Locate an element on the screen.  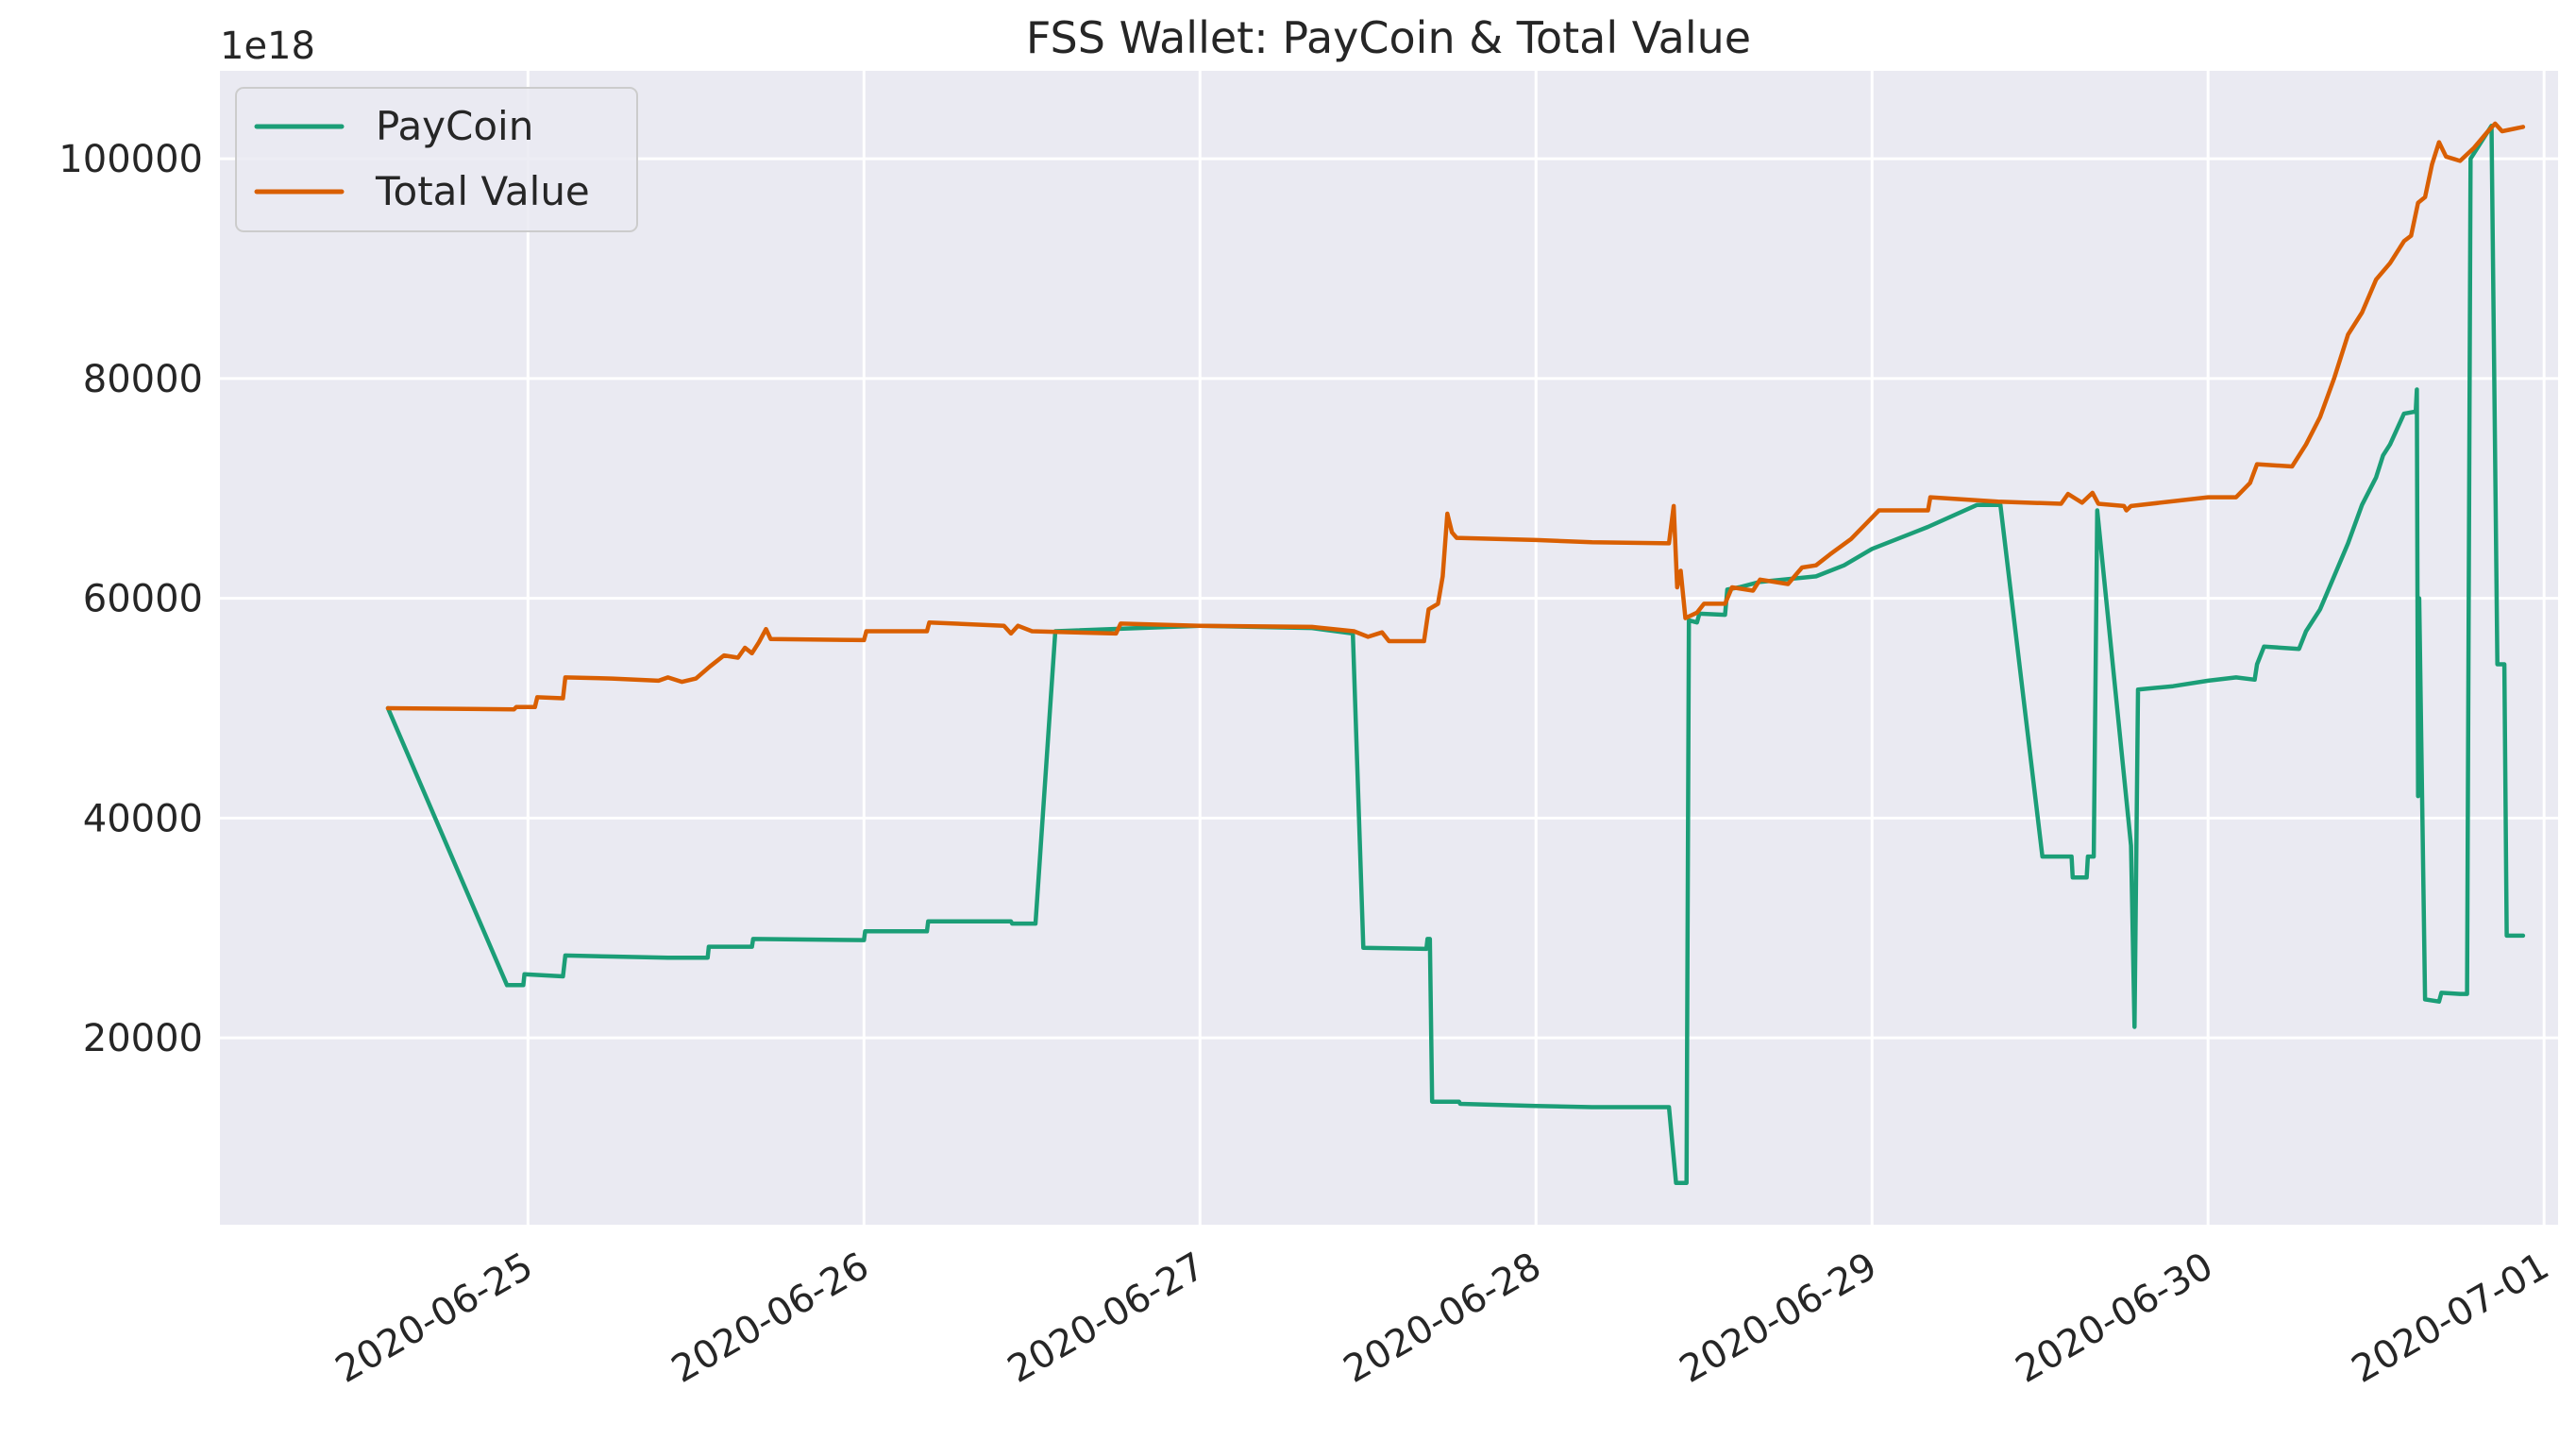
x-tick-label: 2020-07-01 is located at coordinates (2450, 1318).